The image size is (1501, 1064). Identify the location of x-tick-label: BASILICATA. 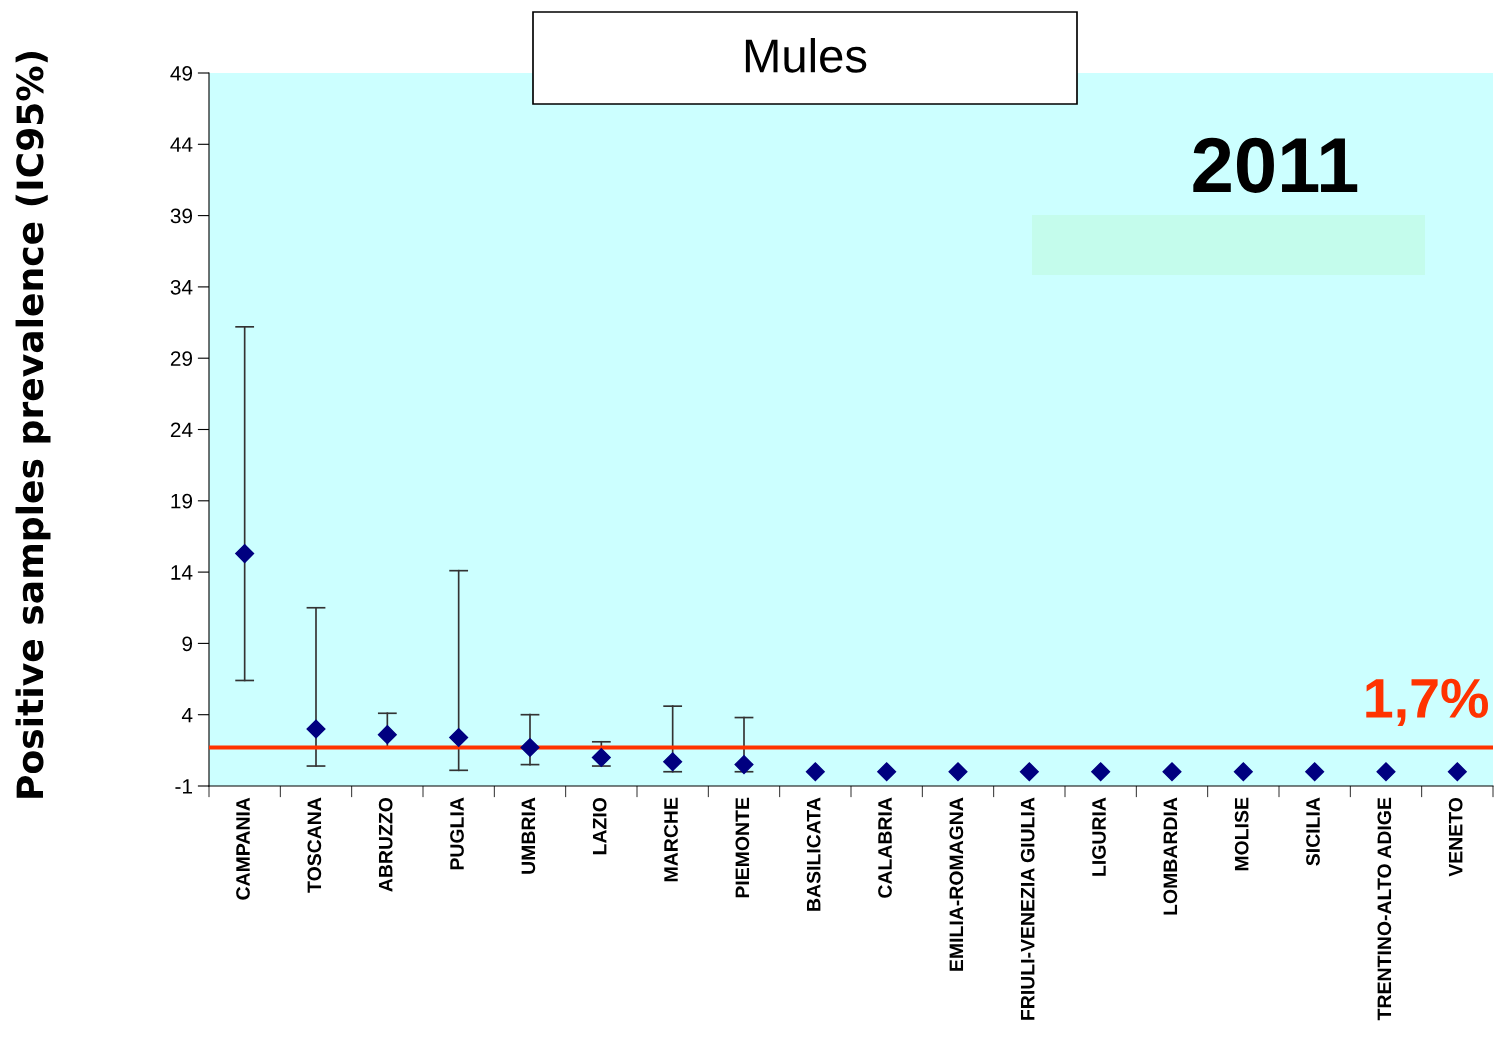
(813, 854).